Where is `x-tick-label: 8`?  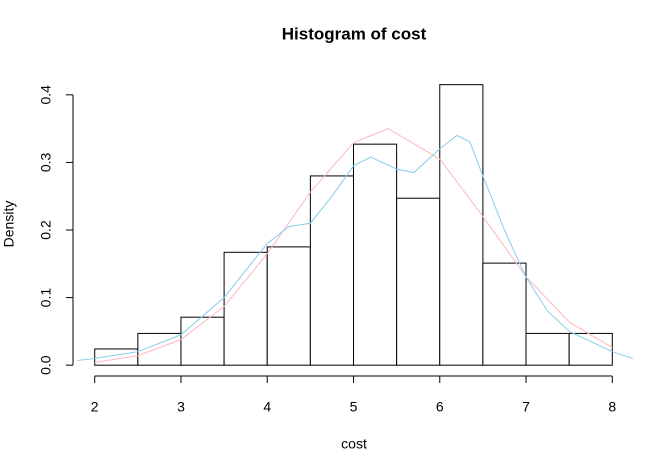 x-tick-label: 8 is located at coordinates (612, 407).